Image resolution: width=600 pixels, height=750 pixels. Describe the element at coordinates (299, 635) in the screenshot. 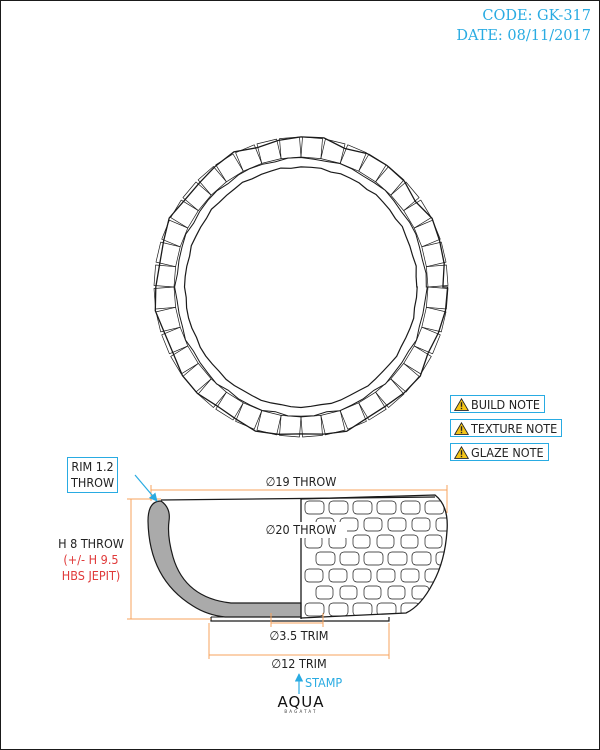

I see `foot-inner-label: ∅3.5 TRIM` at that location.